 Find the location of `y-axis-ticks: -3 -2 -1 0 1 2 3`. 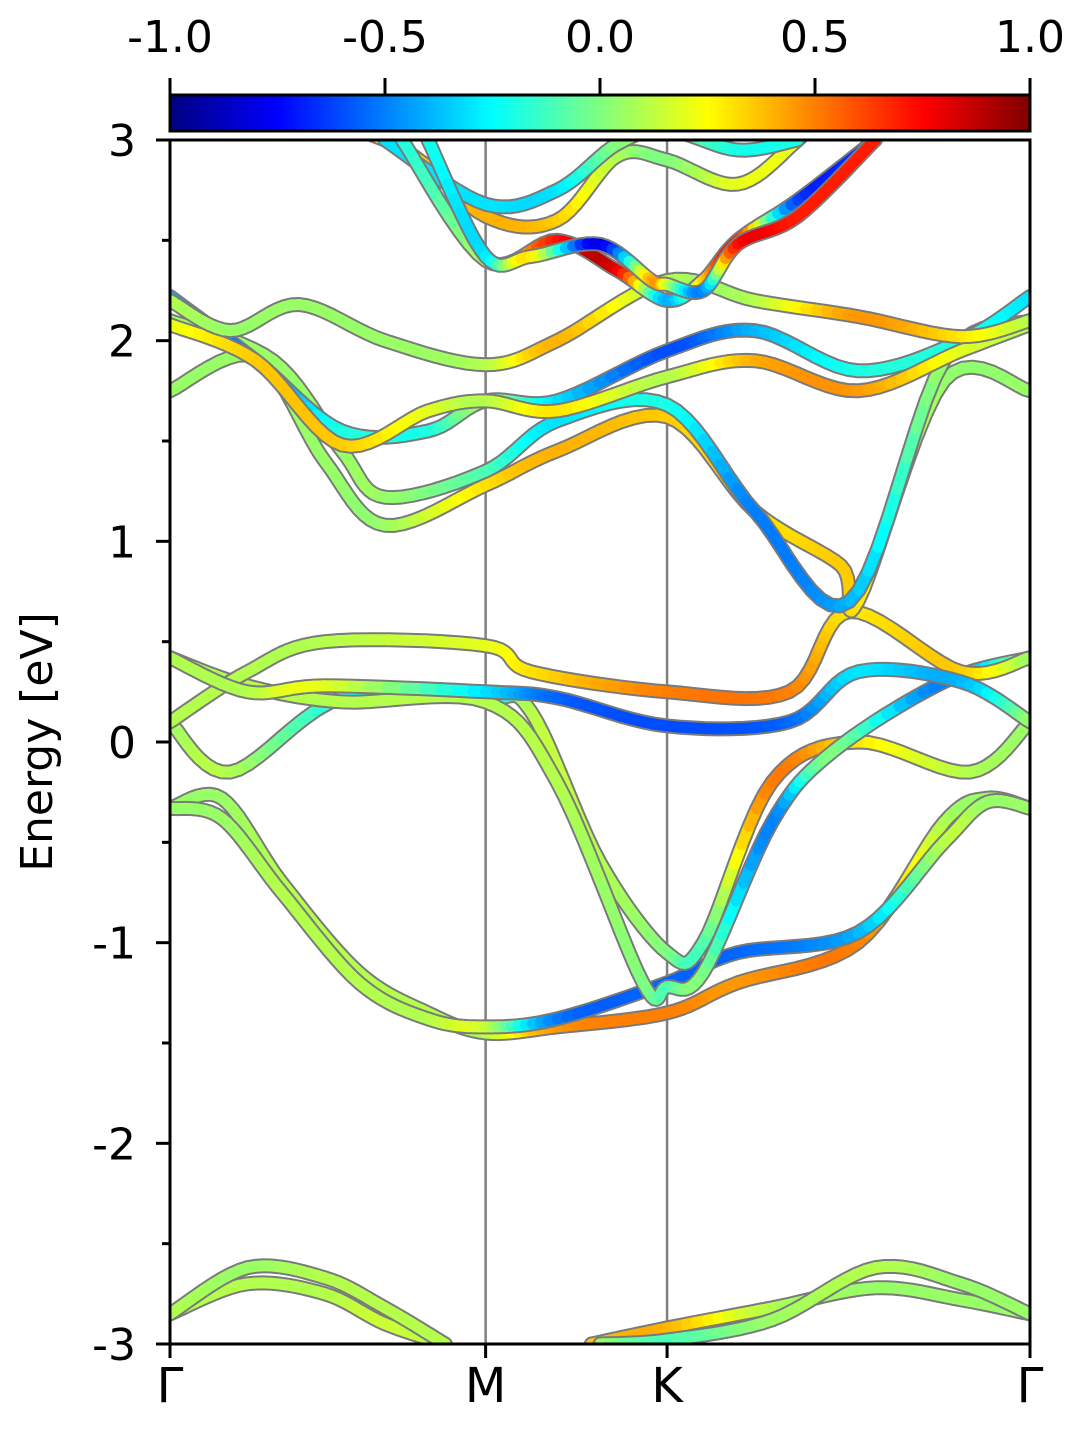

y-axis-ticks: -3 -2 -1 0 1 2 3 is located at coordinates (131, 743).